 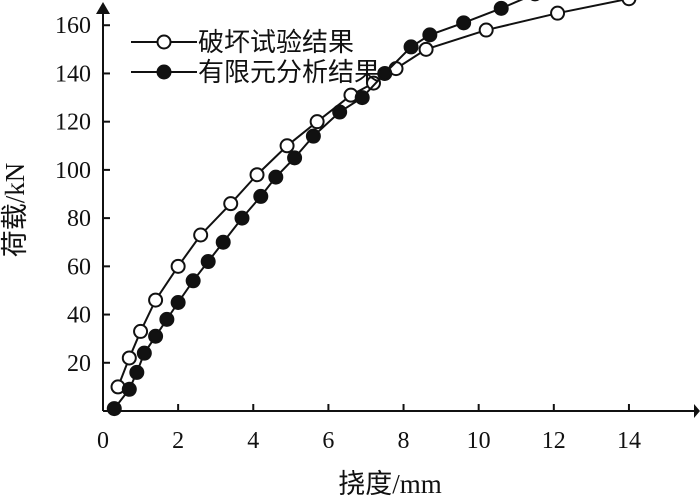 I want to click on x-tick-label: 0, so click(x=103, y=441).